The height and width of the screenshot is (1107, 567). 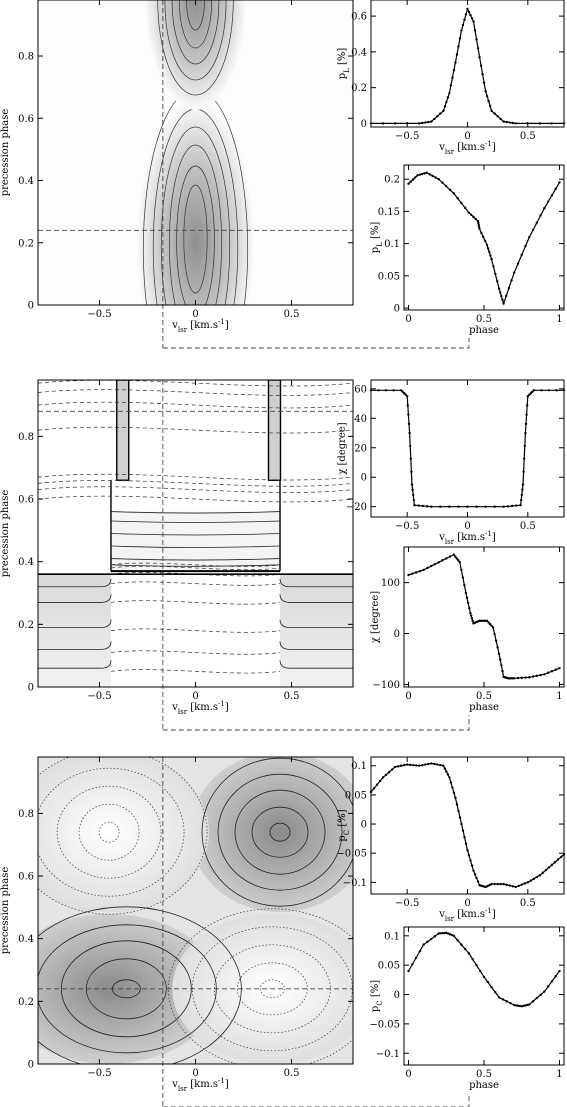 I want to click on vel-plot-chi-y-tick-label: 20, so click(x=360, y=448).